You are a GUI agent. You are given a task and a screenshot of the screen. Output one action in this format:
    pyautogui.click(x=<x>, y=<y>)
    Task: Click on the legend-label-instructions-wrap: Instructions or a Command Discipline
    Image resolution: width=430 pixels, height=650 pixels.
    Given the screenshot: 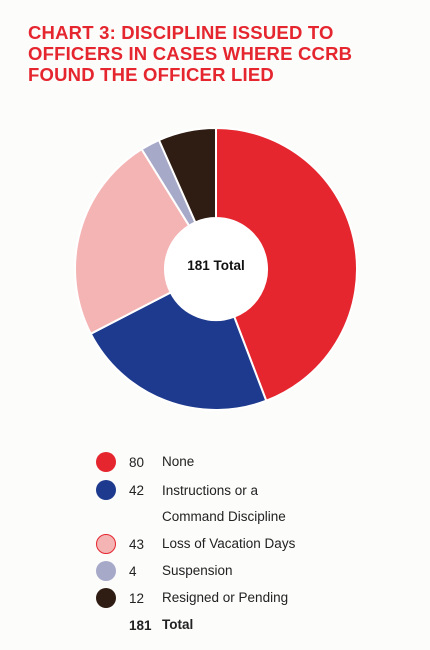 What is the action you would take?
    pyautogui.click(x=242, y=504)
    